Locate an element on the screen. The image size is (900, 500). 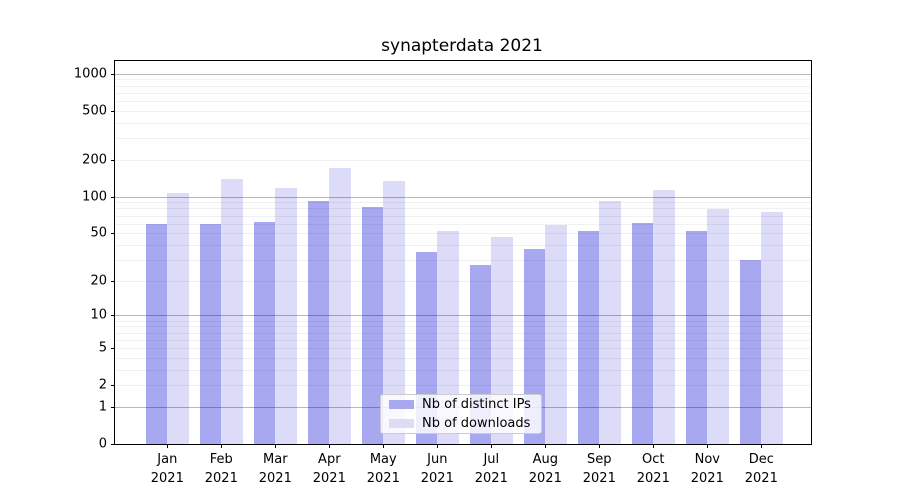
x-tick-may is located at coordinates (384, 446).